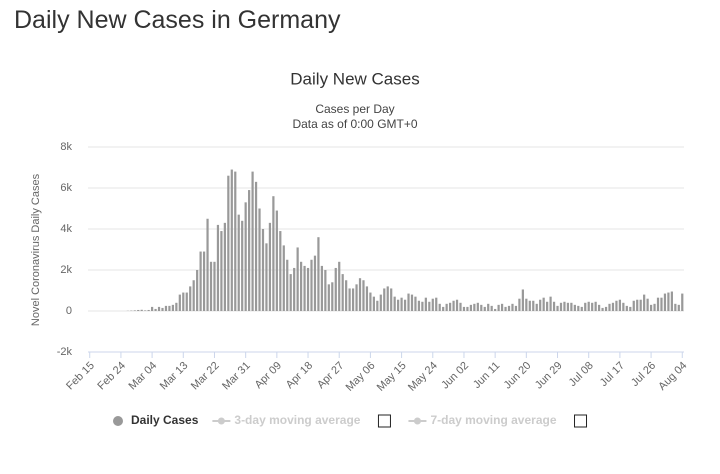 The image size is (720, 474). Describe the element at coordinates (672, 376) in the screenshot. I see `x-tick-label: Aug 04` at that location.